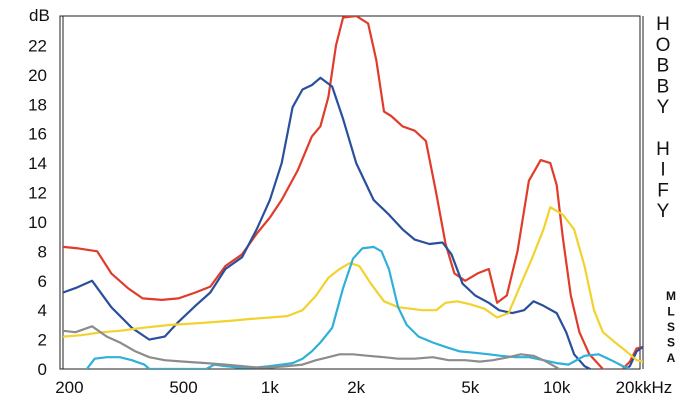 This screenshot has height=406, width=680. Describe the element at coordinates (662, 170) in the screenshot. I see `side-letter: I` at that location.